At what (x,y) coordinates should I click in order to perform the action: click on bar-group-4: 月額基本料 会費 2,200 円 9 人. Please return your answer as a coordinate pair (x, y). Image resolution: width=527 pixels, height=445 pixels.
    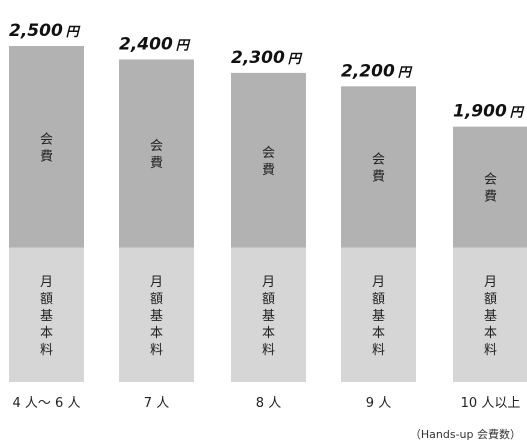
    Looking at the image, I should click on (378, 236).